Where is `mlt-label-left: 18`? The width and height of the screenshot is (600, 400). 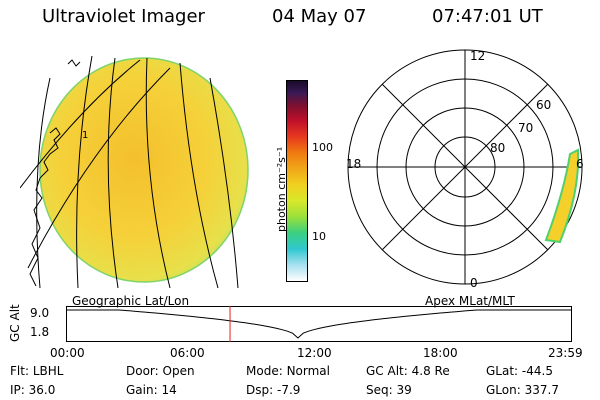
mlt-label-left: 18 is located at coordinates (353, 164).